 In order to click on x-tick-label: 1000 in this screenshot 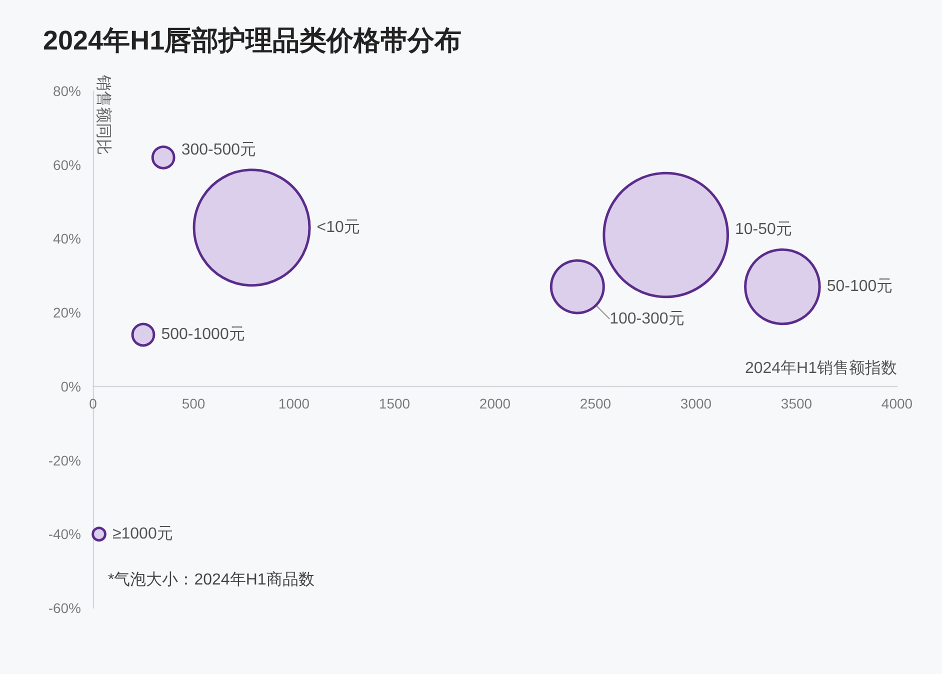, I will do `click(294, 403)`.